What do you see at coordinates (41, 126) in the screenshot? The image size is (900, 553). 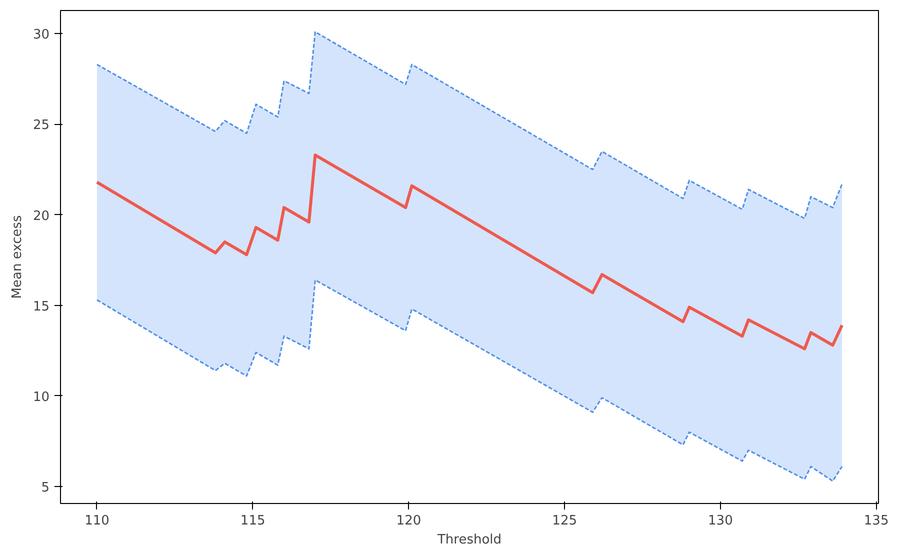 I see `y-tick-label: 25` at bounding box center [41, 126].